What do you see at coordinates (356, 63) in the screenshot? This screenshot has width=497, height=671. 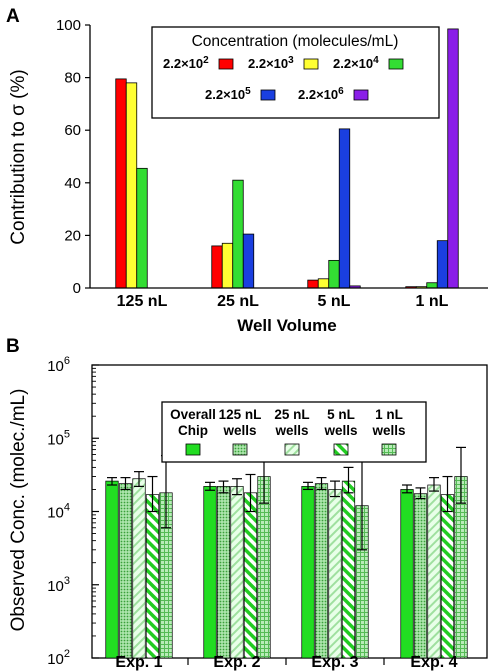 I see `panel-a-legend-label-3: 2.2×10⁴` at bounding box center [356, 63].